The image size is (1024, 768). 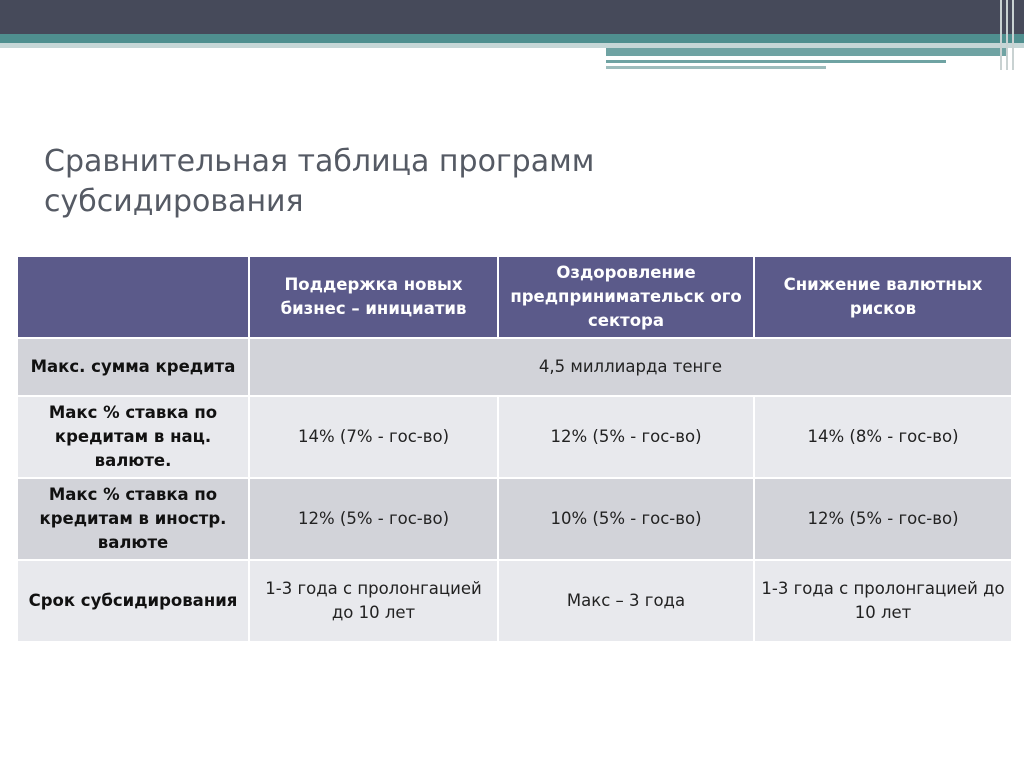 What do you see at coordinates (626, 601) in the screenshot?
I see `table-cell: Макс – 3 года` at bounding box center [626, 601].